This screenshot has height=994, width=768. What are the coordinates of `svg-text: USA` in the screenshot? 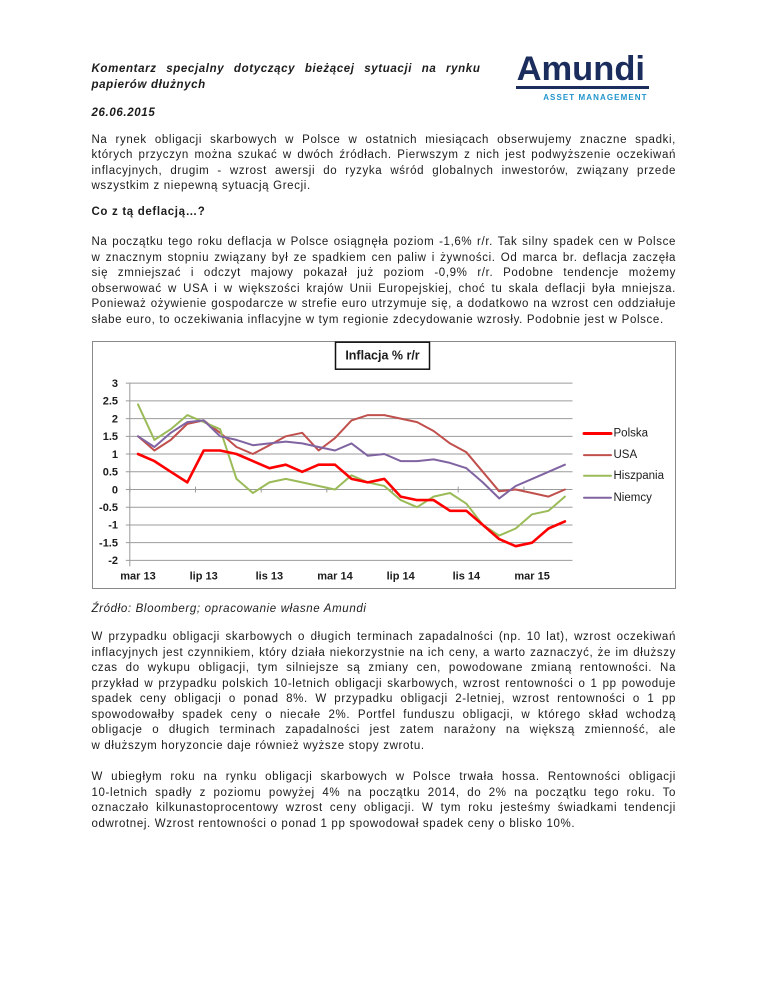 It's located at (625, 455).